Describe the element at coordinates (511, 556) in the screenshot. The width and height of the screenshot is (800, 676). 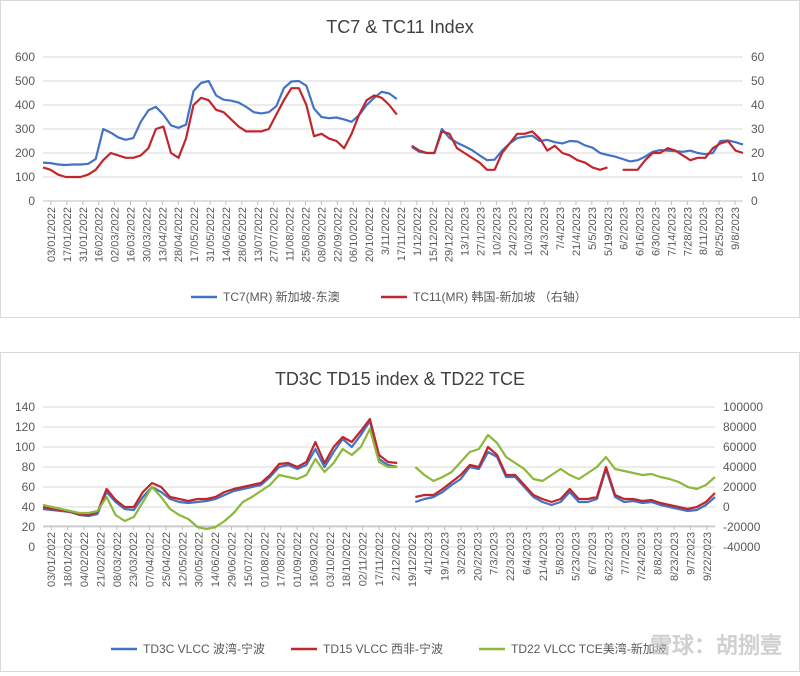
I see `x-tick-label: 22/3/2023` at that location.